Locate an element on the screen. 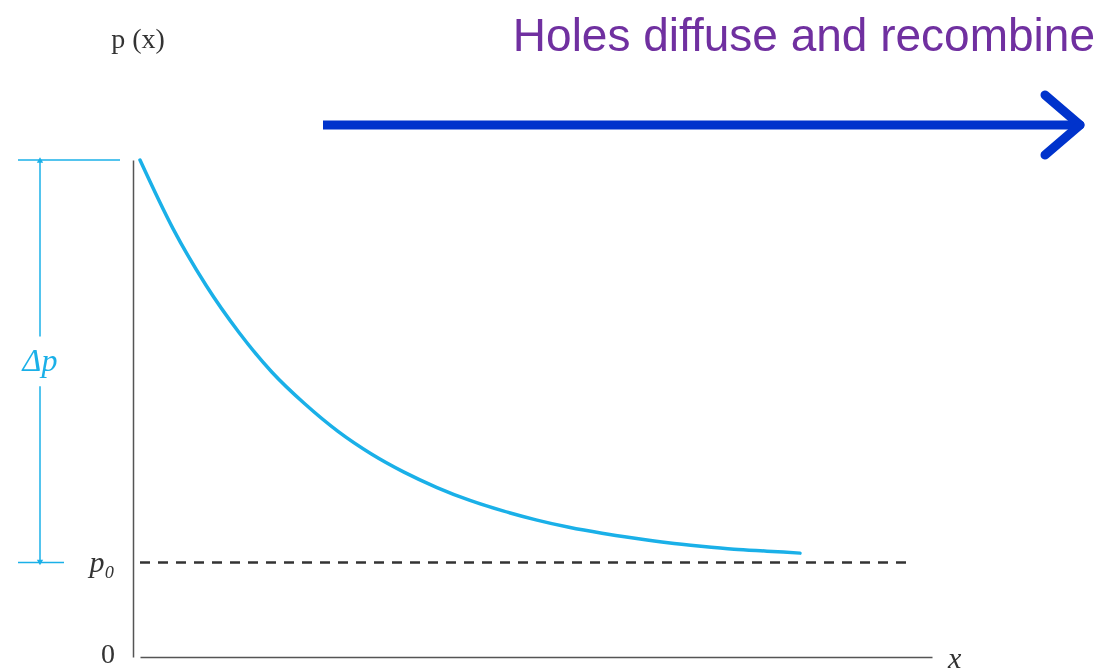 Image resolution: width=1110 pixels, height=672 pixels. text: 0 is located at coordinates (108, 653).